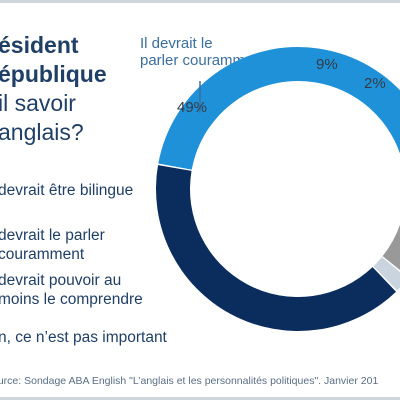 This screenshot has height=400, width=400. What do you see at coordinates (59, 89) in the screenshot?
I see `chart-title: ésident épublique il savoir anglais?` at bounding box center [59, 89].